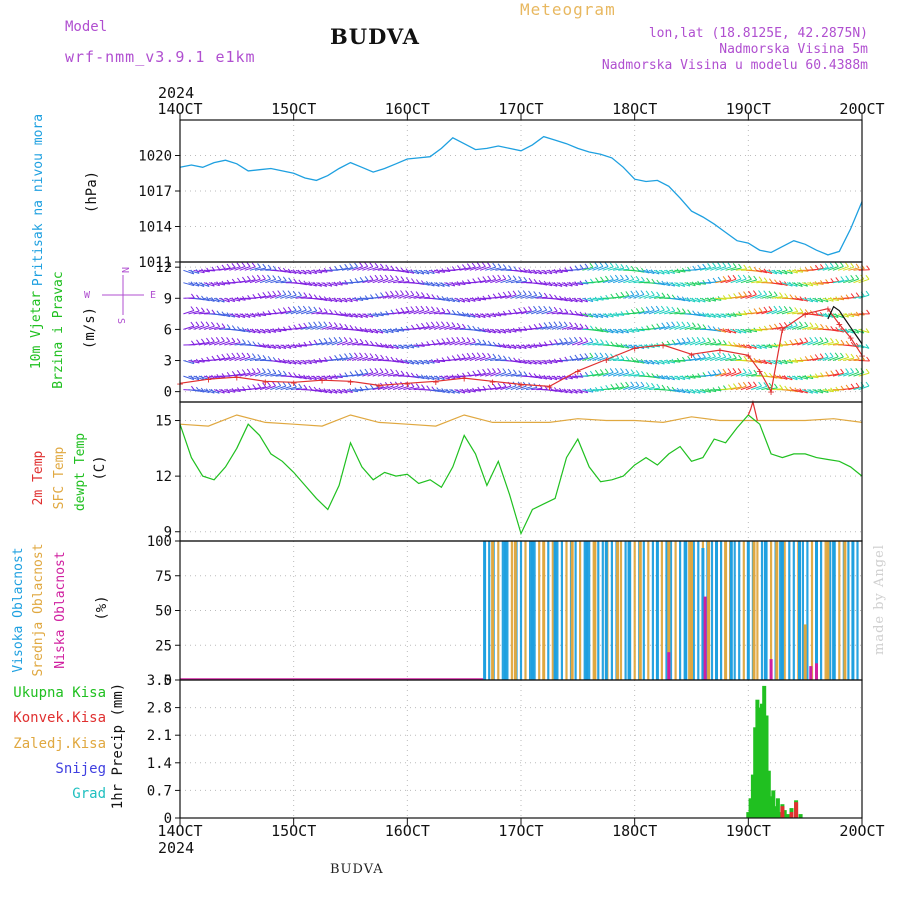 The height and width of the screenshot is (900, 900). Describe the element at coordinates (782, 329) in the screenshot. I see `wind-speed-marker: +` at that location.